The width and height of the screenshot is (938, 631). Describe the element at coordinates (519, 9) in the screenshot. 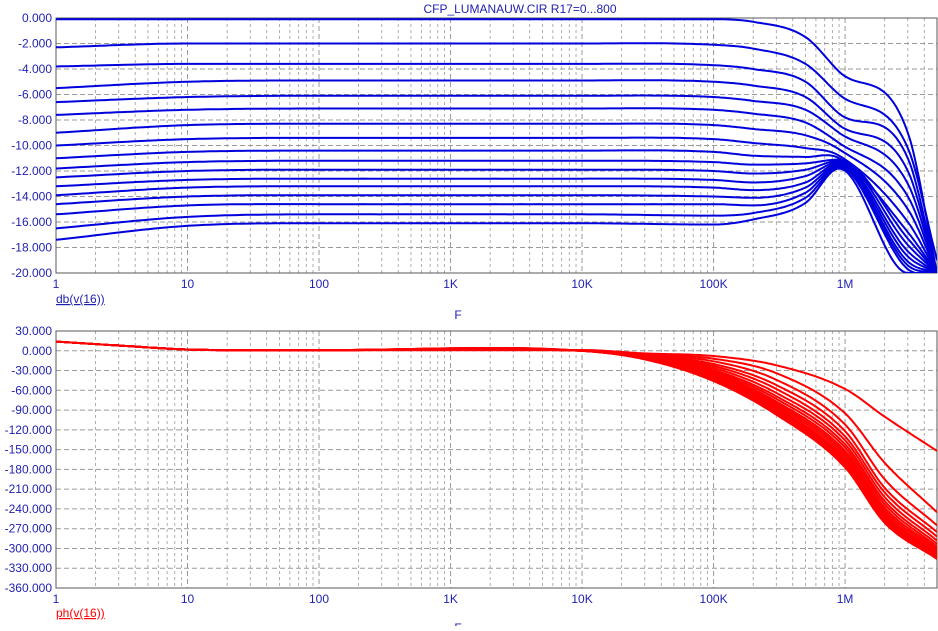

I see `chart-title: CFP_LUMANAUW.CIR R17=0...800` at that location.